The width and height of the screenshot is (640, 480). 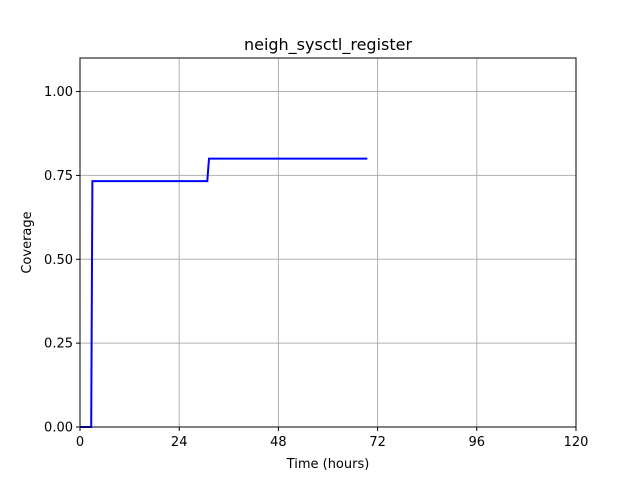 I want to click on x-tick-label: 48, so click(x=278, y=442).